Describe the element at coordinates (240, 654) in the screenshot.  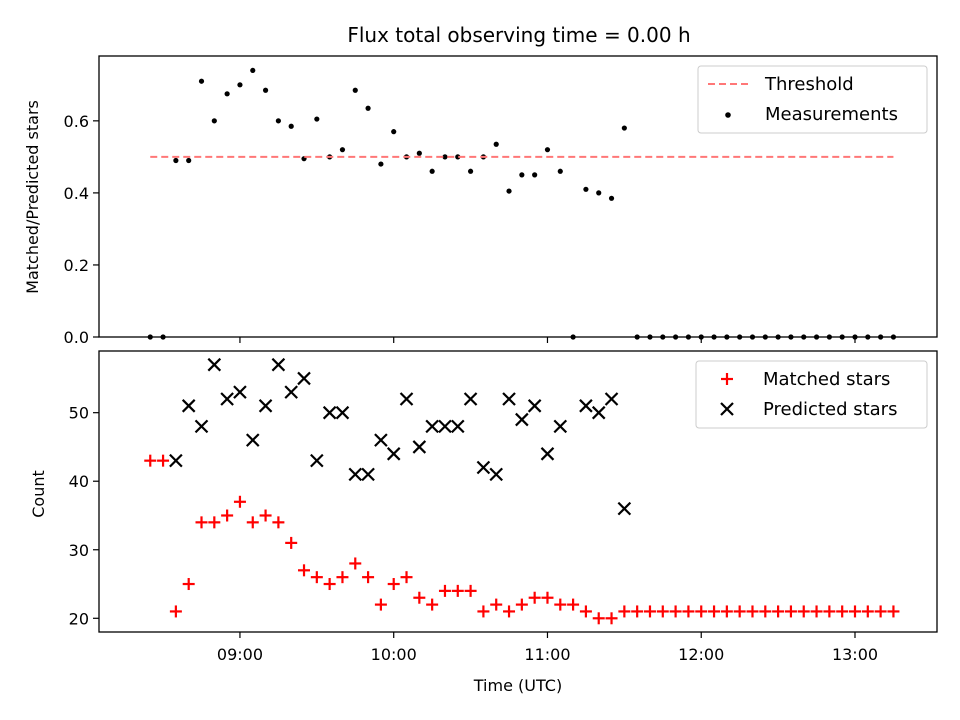
I see `x-tick-label: 09:00` at that location.